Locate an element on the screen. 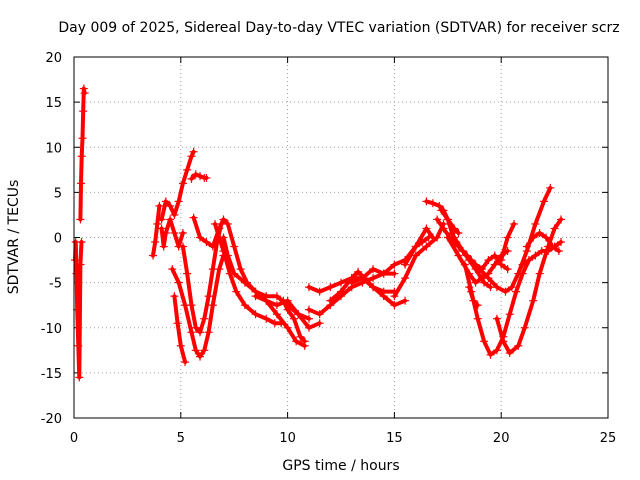 The height and width of the screenshot is (480, 640). series-pass-c is located at coordinates (156, 230).